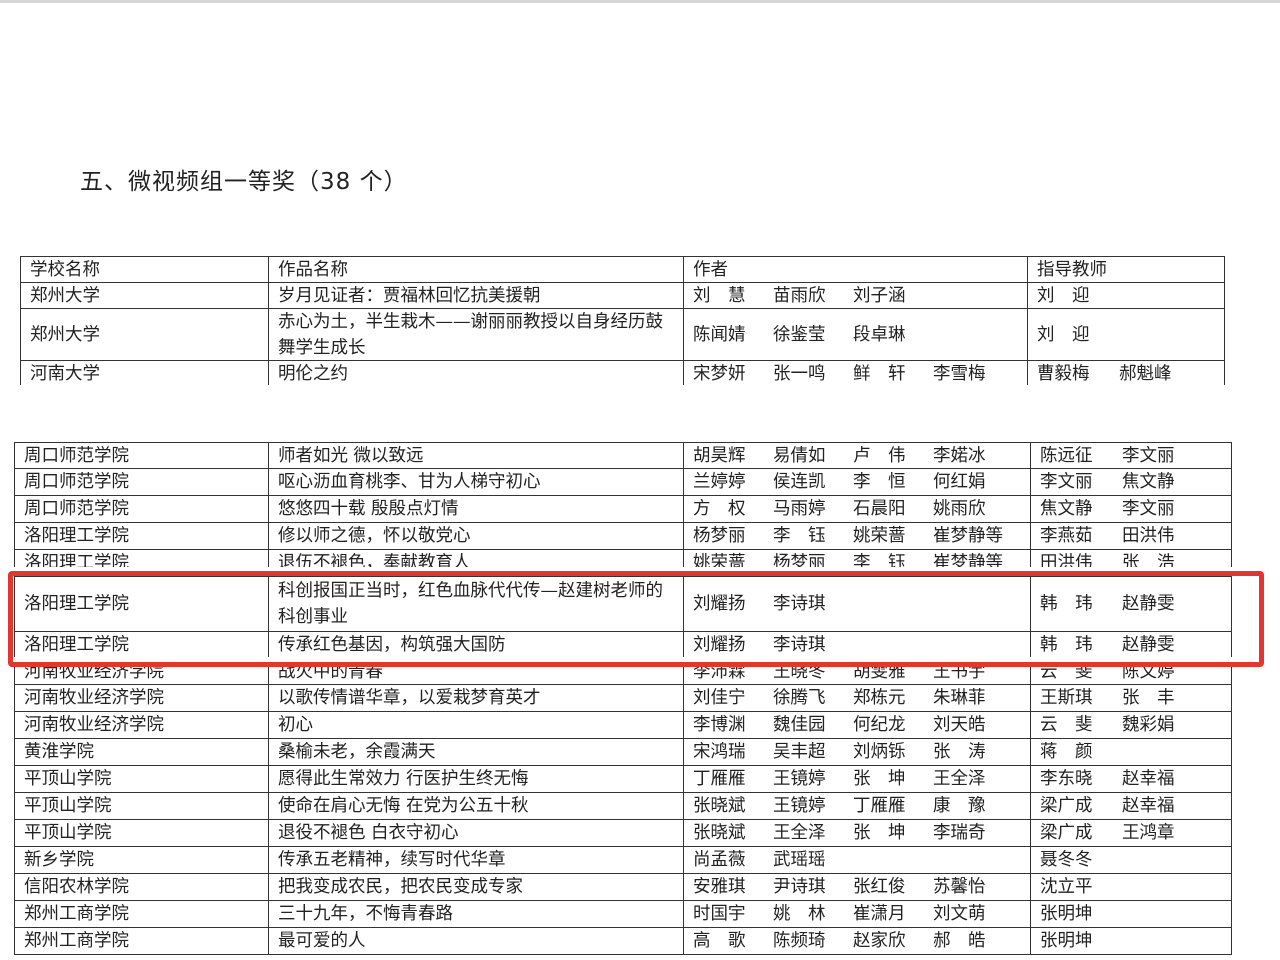 Image resolution: width=1280 pixels, height=960 pixels. What do you see at coordinates (856, 295) in the screenshot?
I see `authors-cell: 刘 慧 苗雨欣 刘子涵` at bounding box center [856, 295].